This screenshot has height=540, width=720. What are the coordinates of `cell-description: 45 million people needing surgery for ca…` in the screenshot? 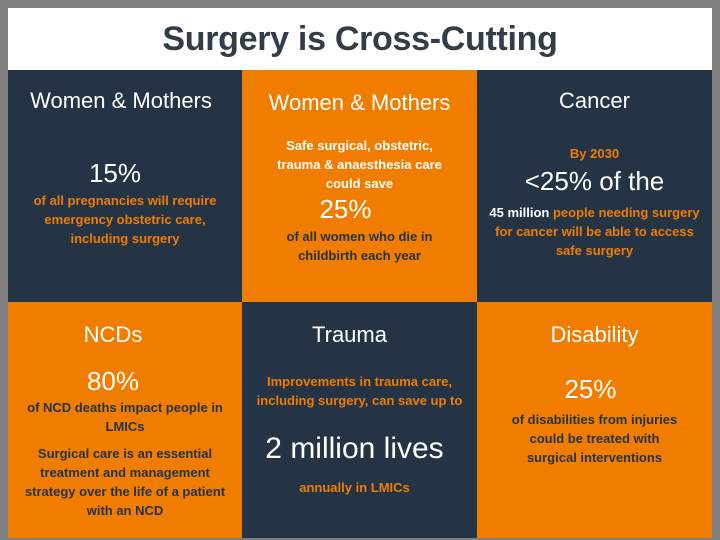 It's located at (594, 231).